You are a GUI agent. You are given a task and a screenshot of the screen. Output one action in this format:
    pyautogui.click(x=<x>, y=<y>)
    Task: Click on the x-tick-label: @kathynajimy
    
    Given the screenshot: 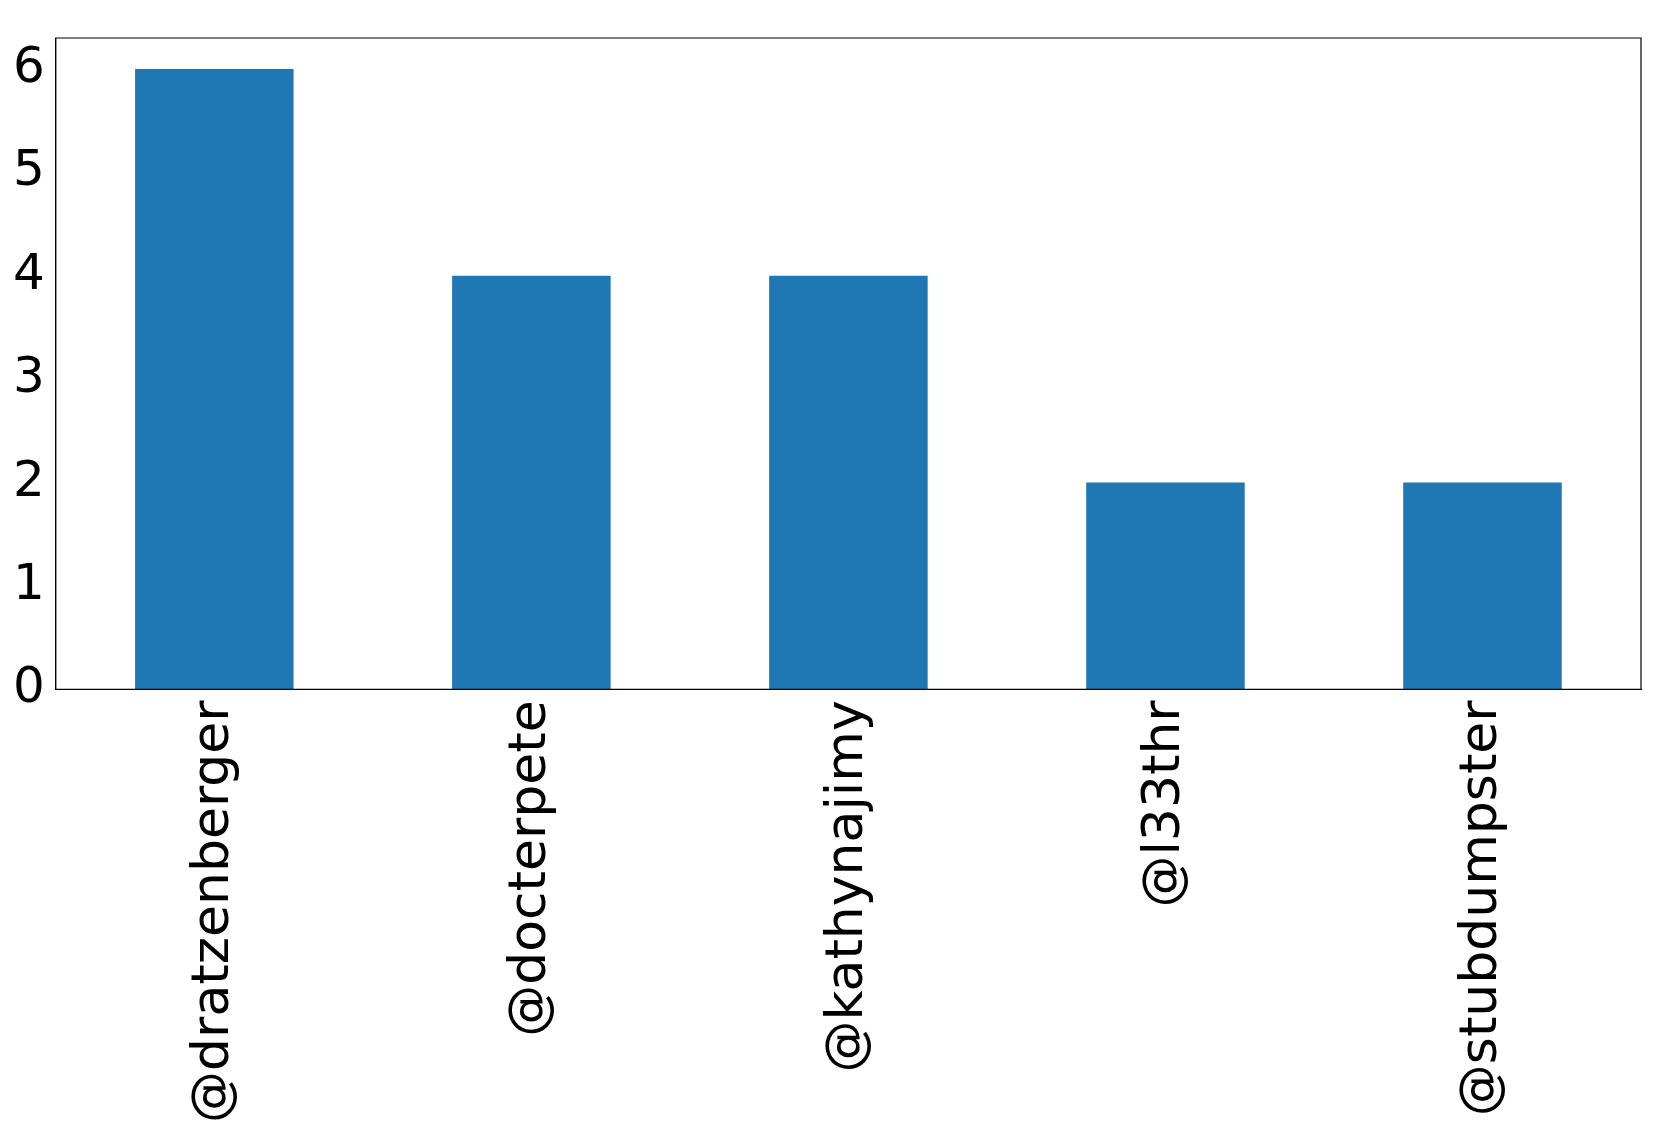 What is the action you would take?
    pyautogui.click(x=843, y=886)
    